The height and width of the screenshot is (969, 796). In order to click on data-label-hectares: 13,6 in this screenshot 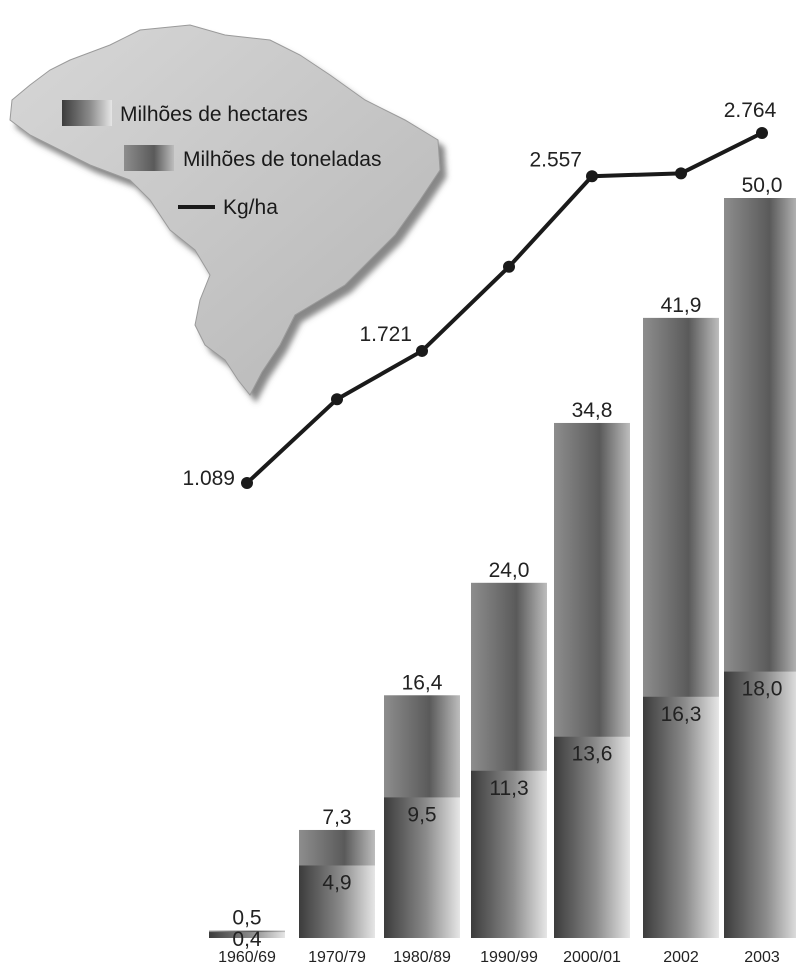, I will do `click(592, 754)`.